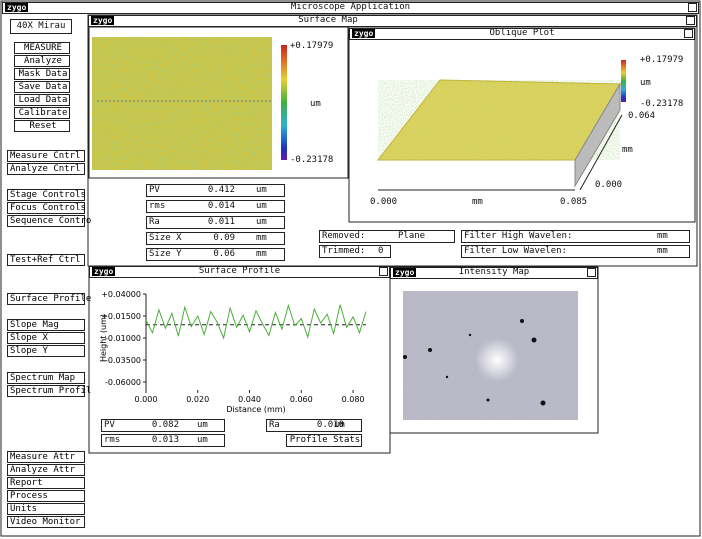 The height and width of the screenshot is (539, 702). What do you see at coordinates (46, 208) in the screenshot?
I see `side-button: Focus Controls` at bounding box center [46, 208].